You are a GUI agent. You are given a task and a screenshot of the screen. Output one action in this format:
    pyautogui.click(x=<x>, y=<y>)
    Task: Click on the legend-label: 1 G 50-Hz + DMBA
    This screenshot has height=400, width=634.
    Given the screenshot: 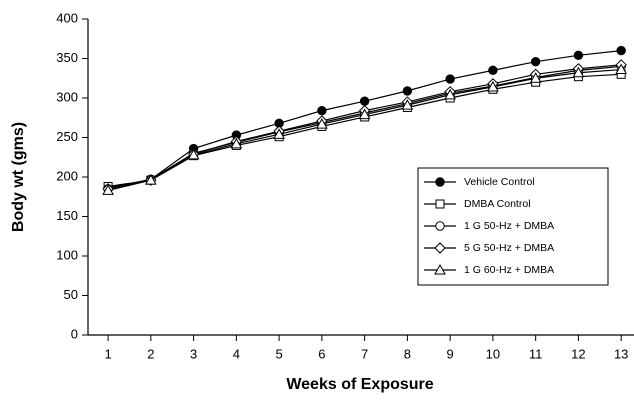 What is the action you would take?
    pyautogui.click(x=509, y=226)
    